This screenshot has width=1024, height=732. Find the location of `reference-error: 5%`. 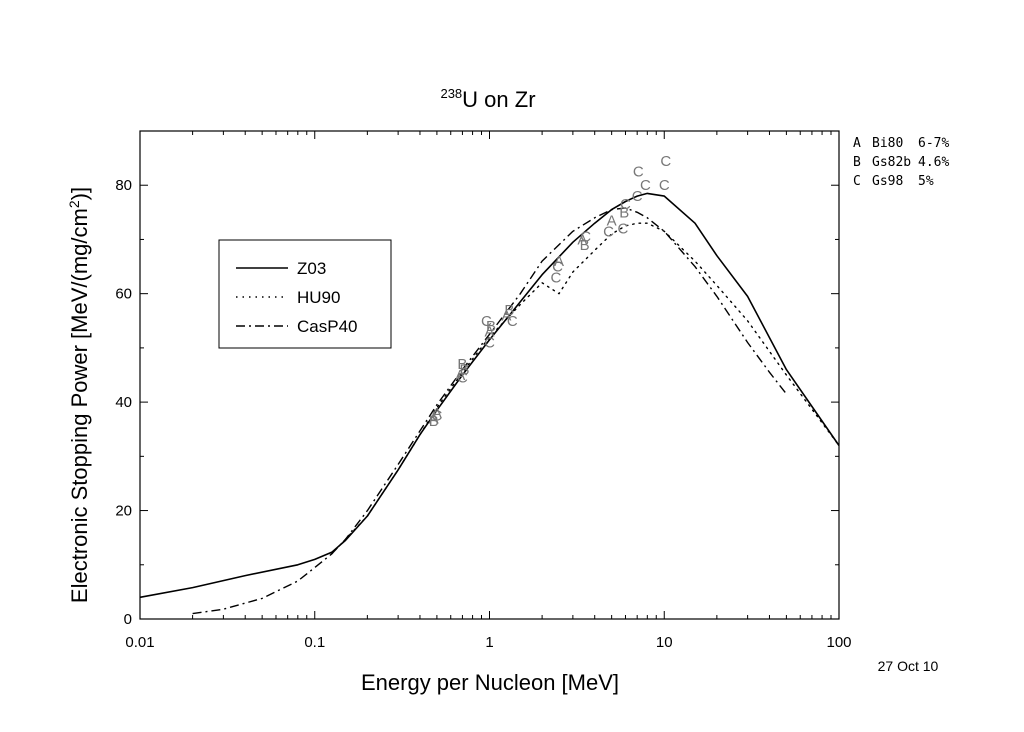

reference-error: 5% is located at coordinates (926, 181).